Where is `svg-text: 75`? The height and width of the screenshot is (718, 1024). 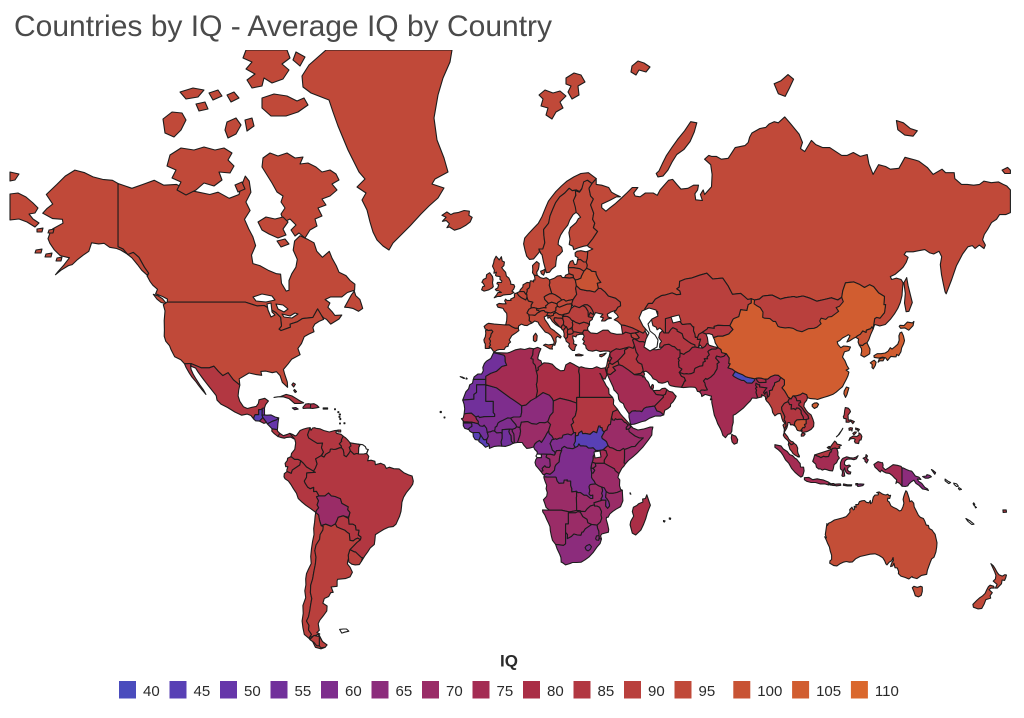 svg-text: 75 is located at coordinates (505, 691).